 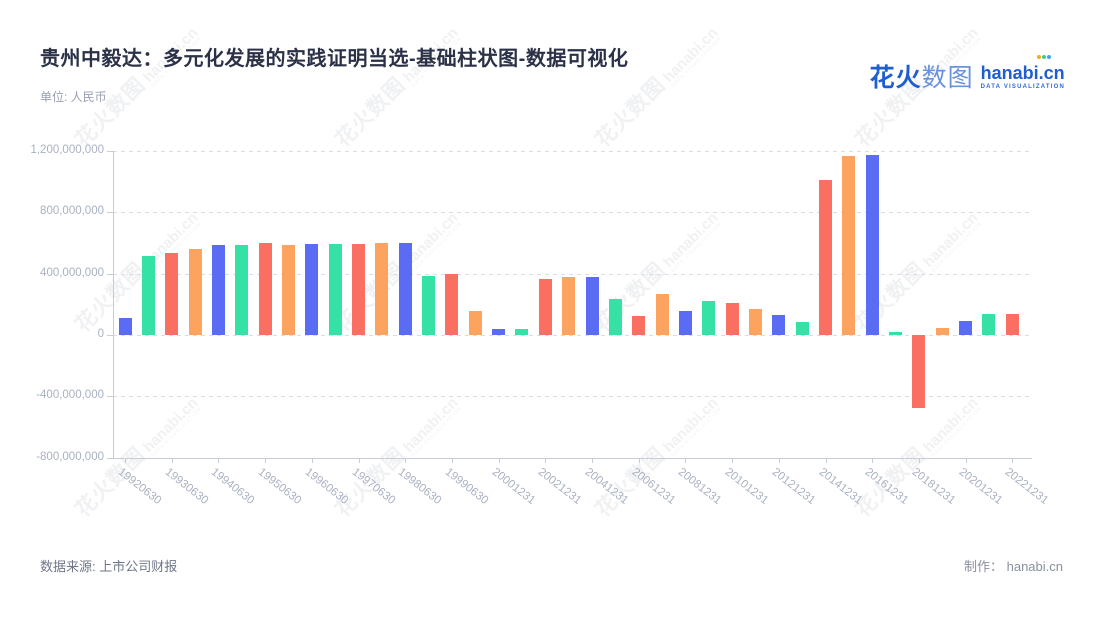 What do you see at coordinates (279, 486) in the screenshot?
I see `x-axis-tick-label: 19950630` at bounding box center [279, 486].